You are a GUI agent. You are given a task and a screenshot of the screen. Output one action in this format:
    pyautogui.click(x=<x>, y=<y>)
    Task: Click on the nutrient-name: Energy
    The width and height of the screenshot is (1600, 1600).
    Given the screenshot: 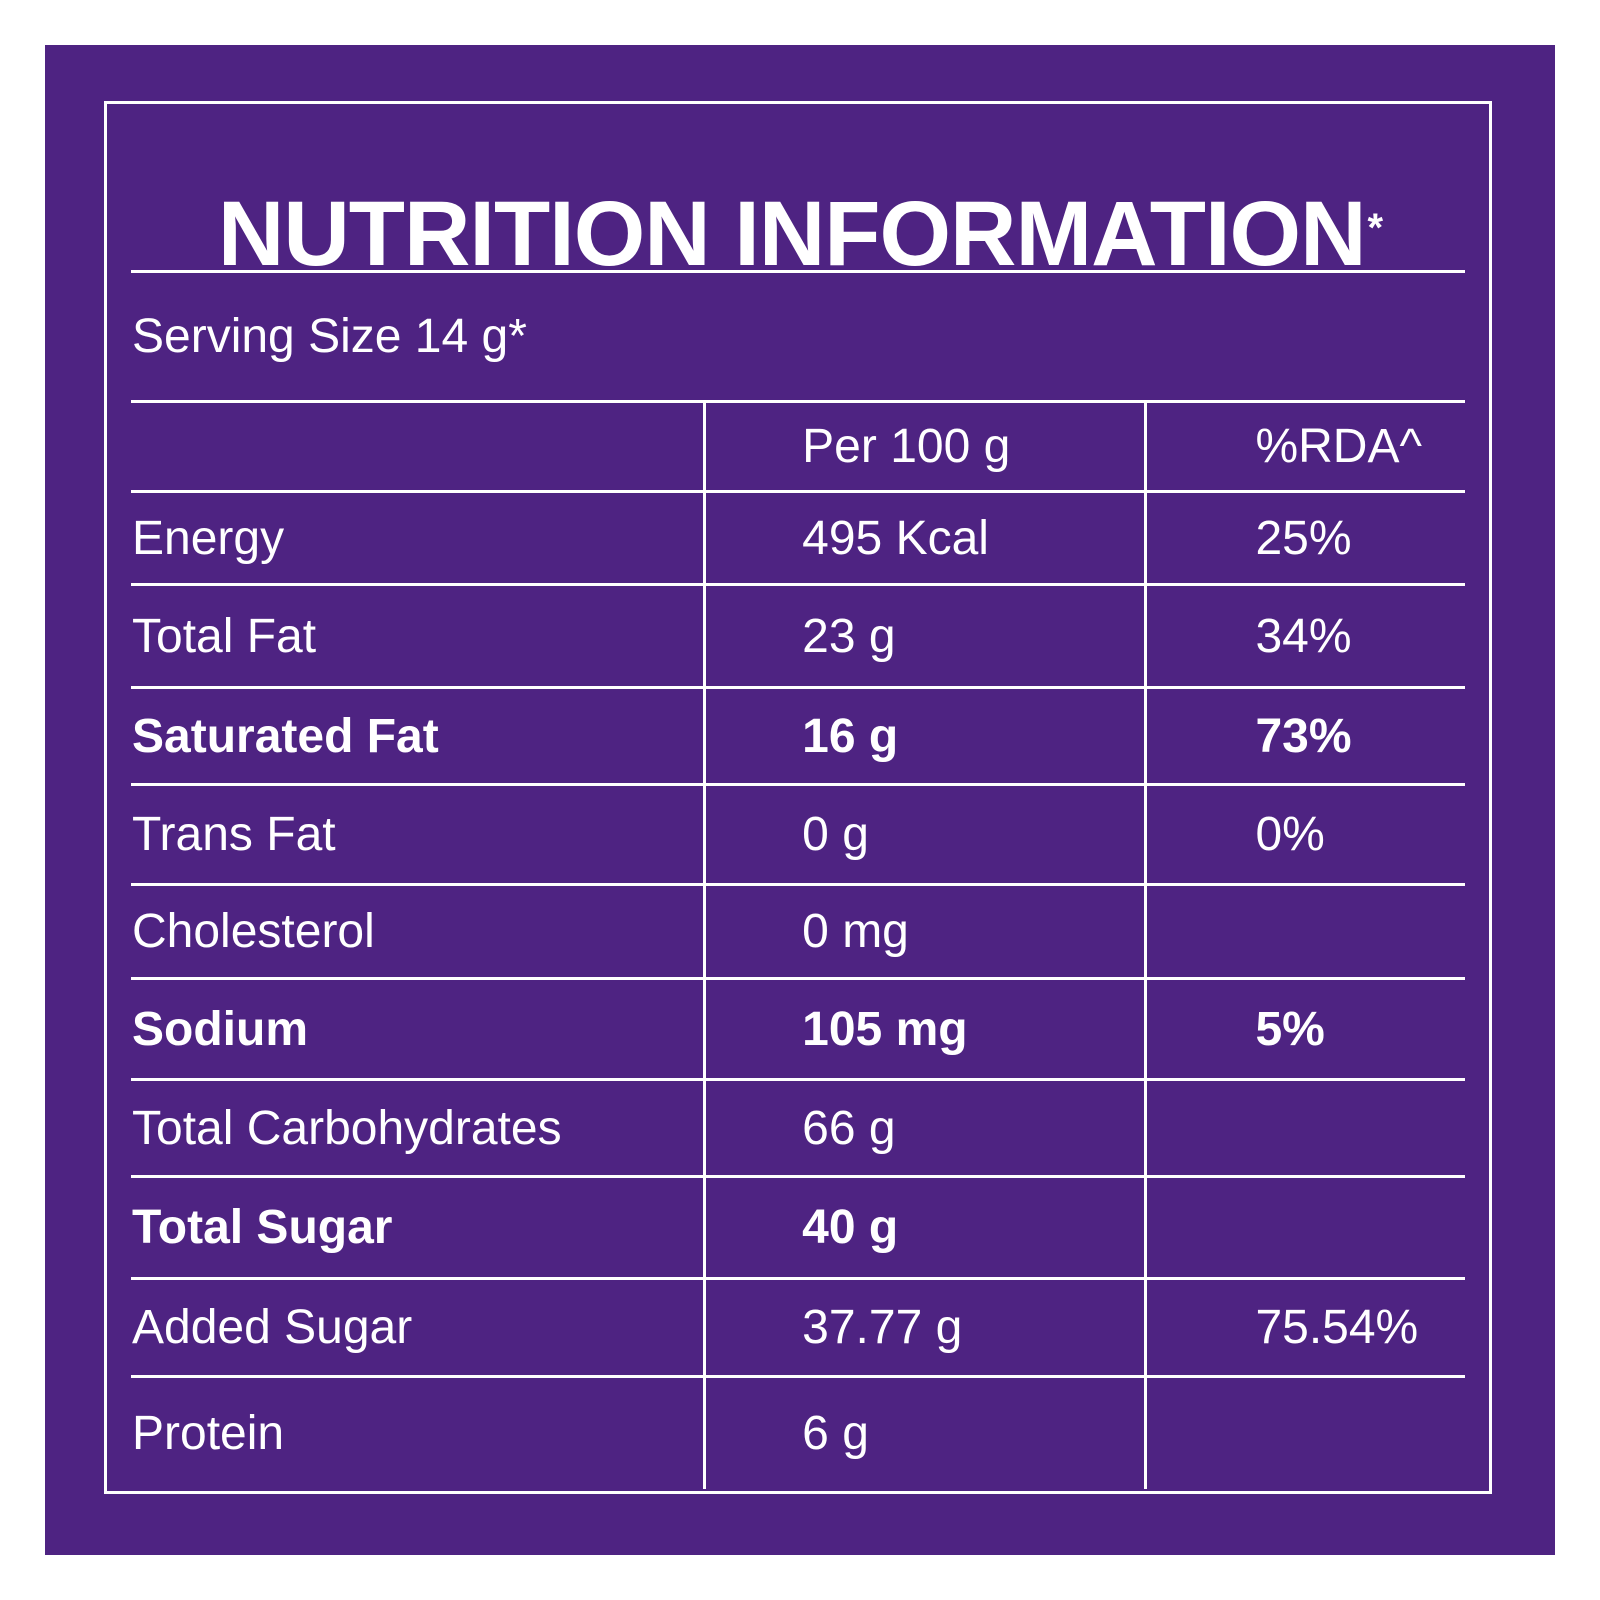 What is the action you would take?
    pyautogui.click(x=418, y=537)
    